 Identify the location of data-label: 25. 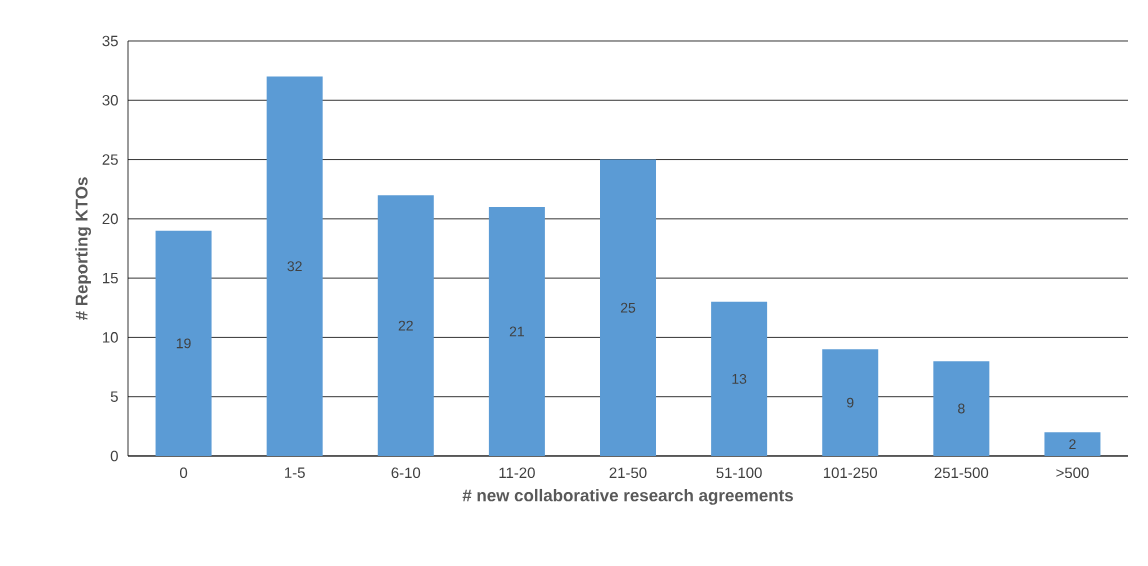
(628, 307).